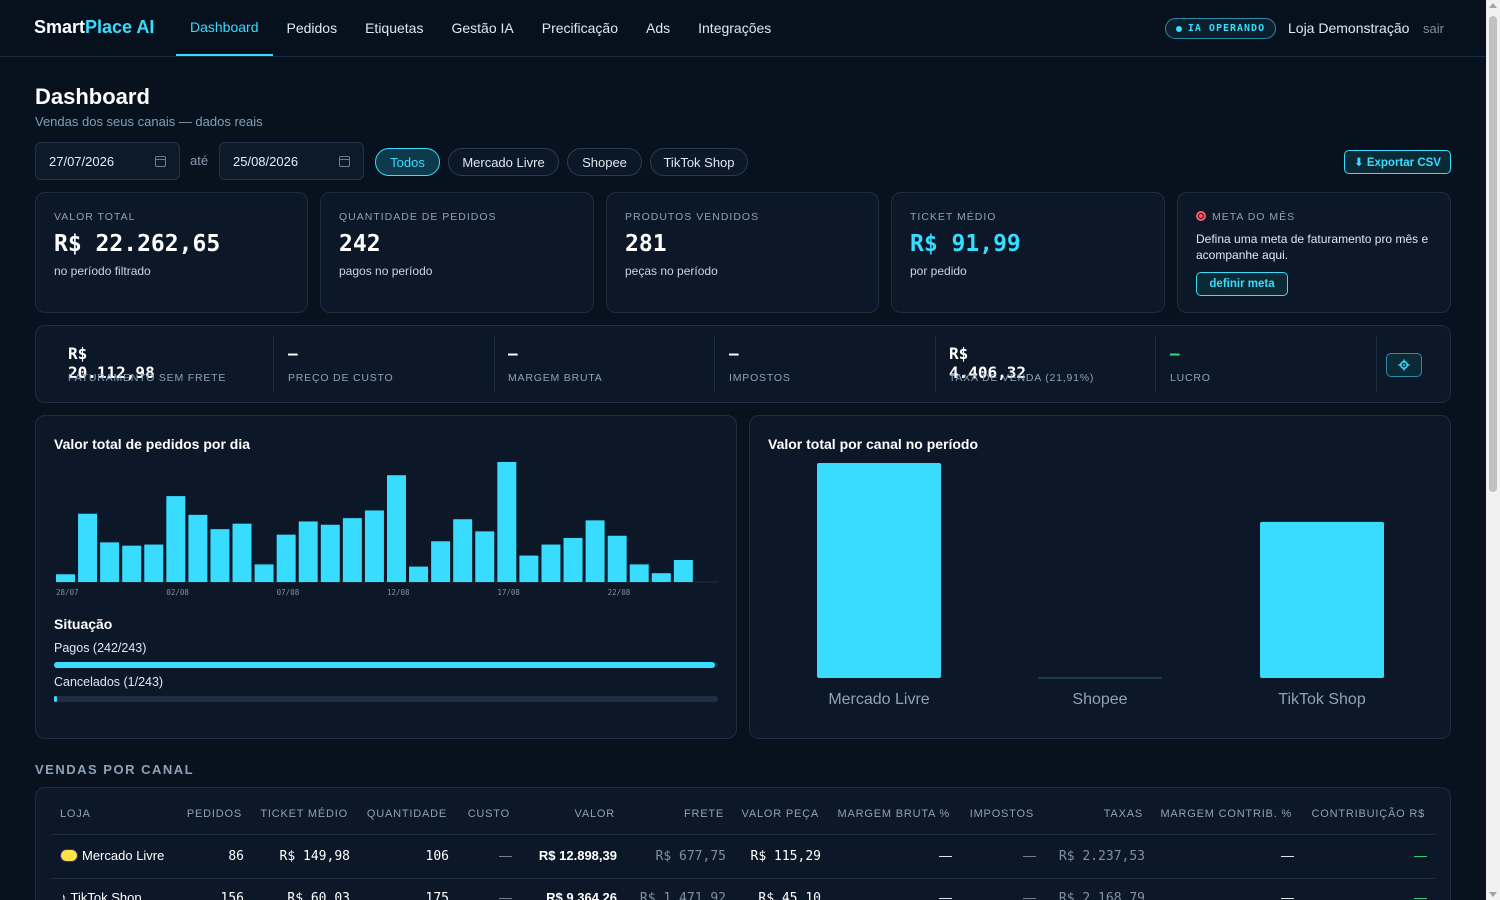  Describe the element at coordinates (63, 895) in the screenshot. I see `tiktok-icon: ♪` at that location.